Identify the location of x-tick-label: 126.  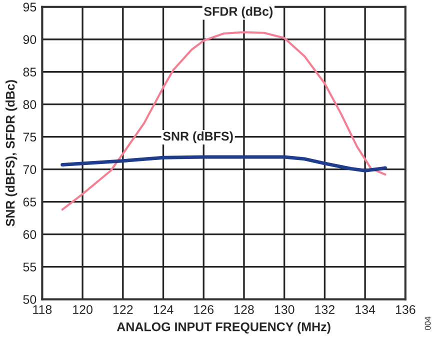
(204, 309).